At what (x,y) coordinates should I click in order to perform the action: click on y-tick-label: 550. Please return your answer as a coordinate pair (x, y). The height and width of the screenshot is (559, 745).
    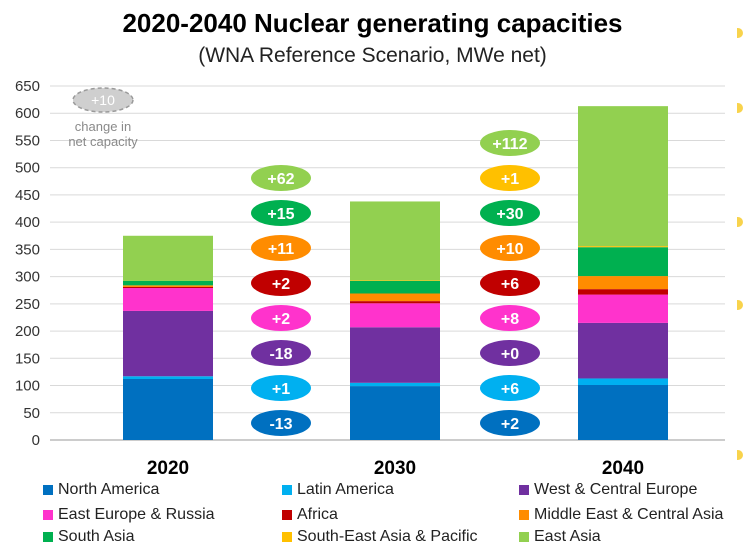
    Looking at the image, I should click on (27, 140).